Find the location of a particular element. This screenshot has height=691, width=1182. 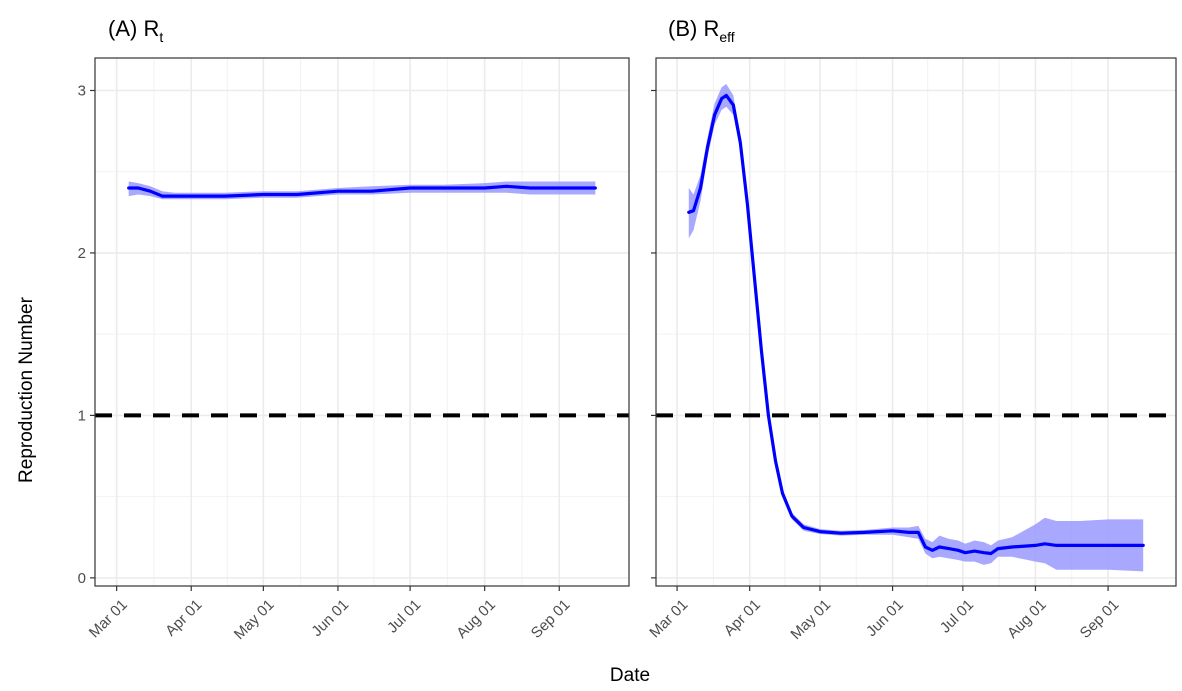

panel-a-title-main: (A) R is located at coordinates (133, 28).